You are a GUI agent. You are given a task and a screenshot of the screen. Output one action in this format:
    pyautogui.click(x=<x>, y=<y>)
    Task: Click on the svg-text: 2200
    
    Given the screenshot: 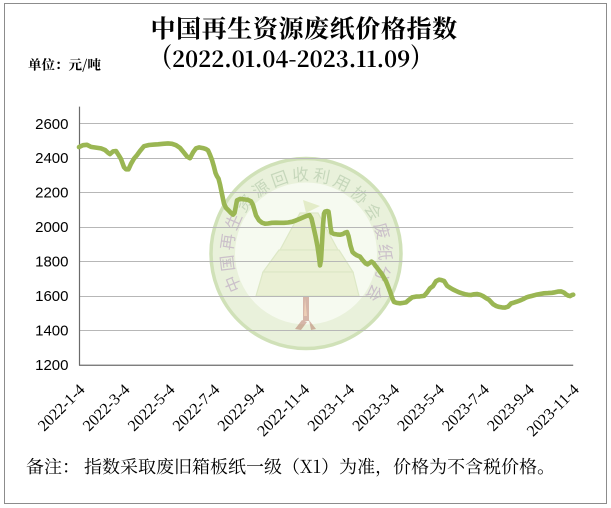 What is the action you would take?
    pyautogui.click(x=51, y=193)
    